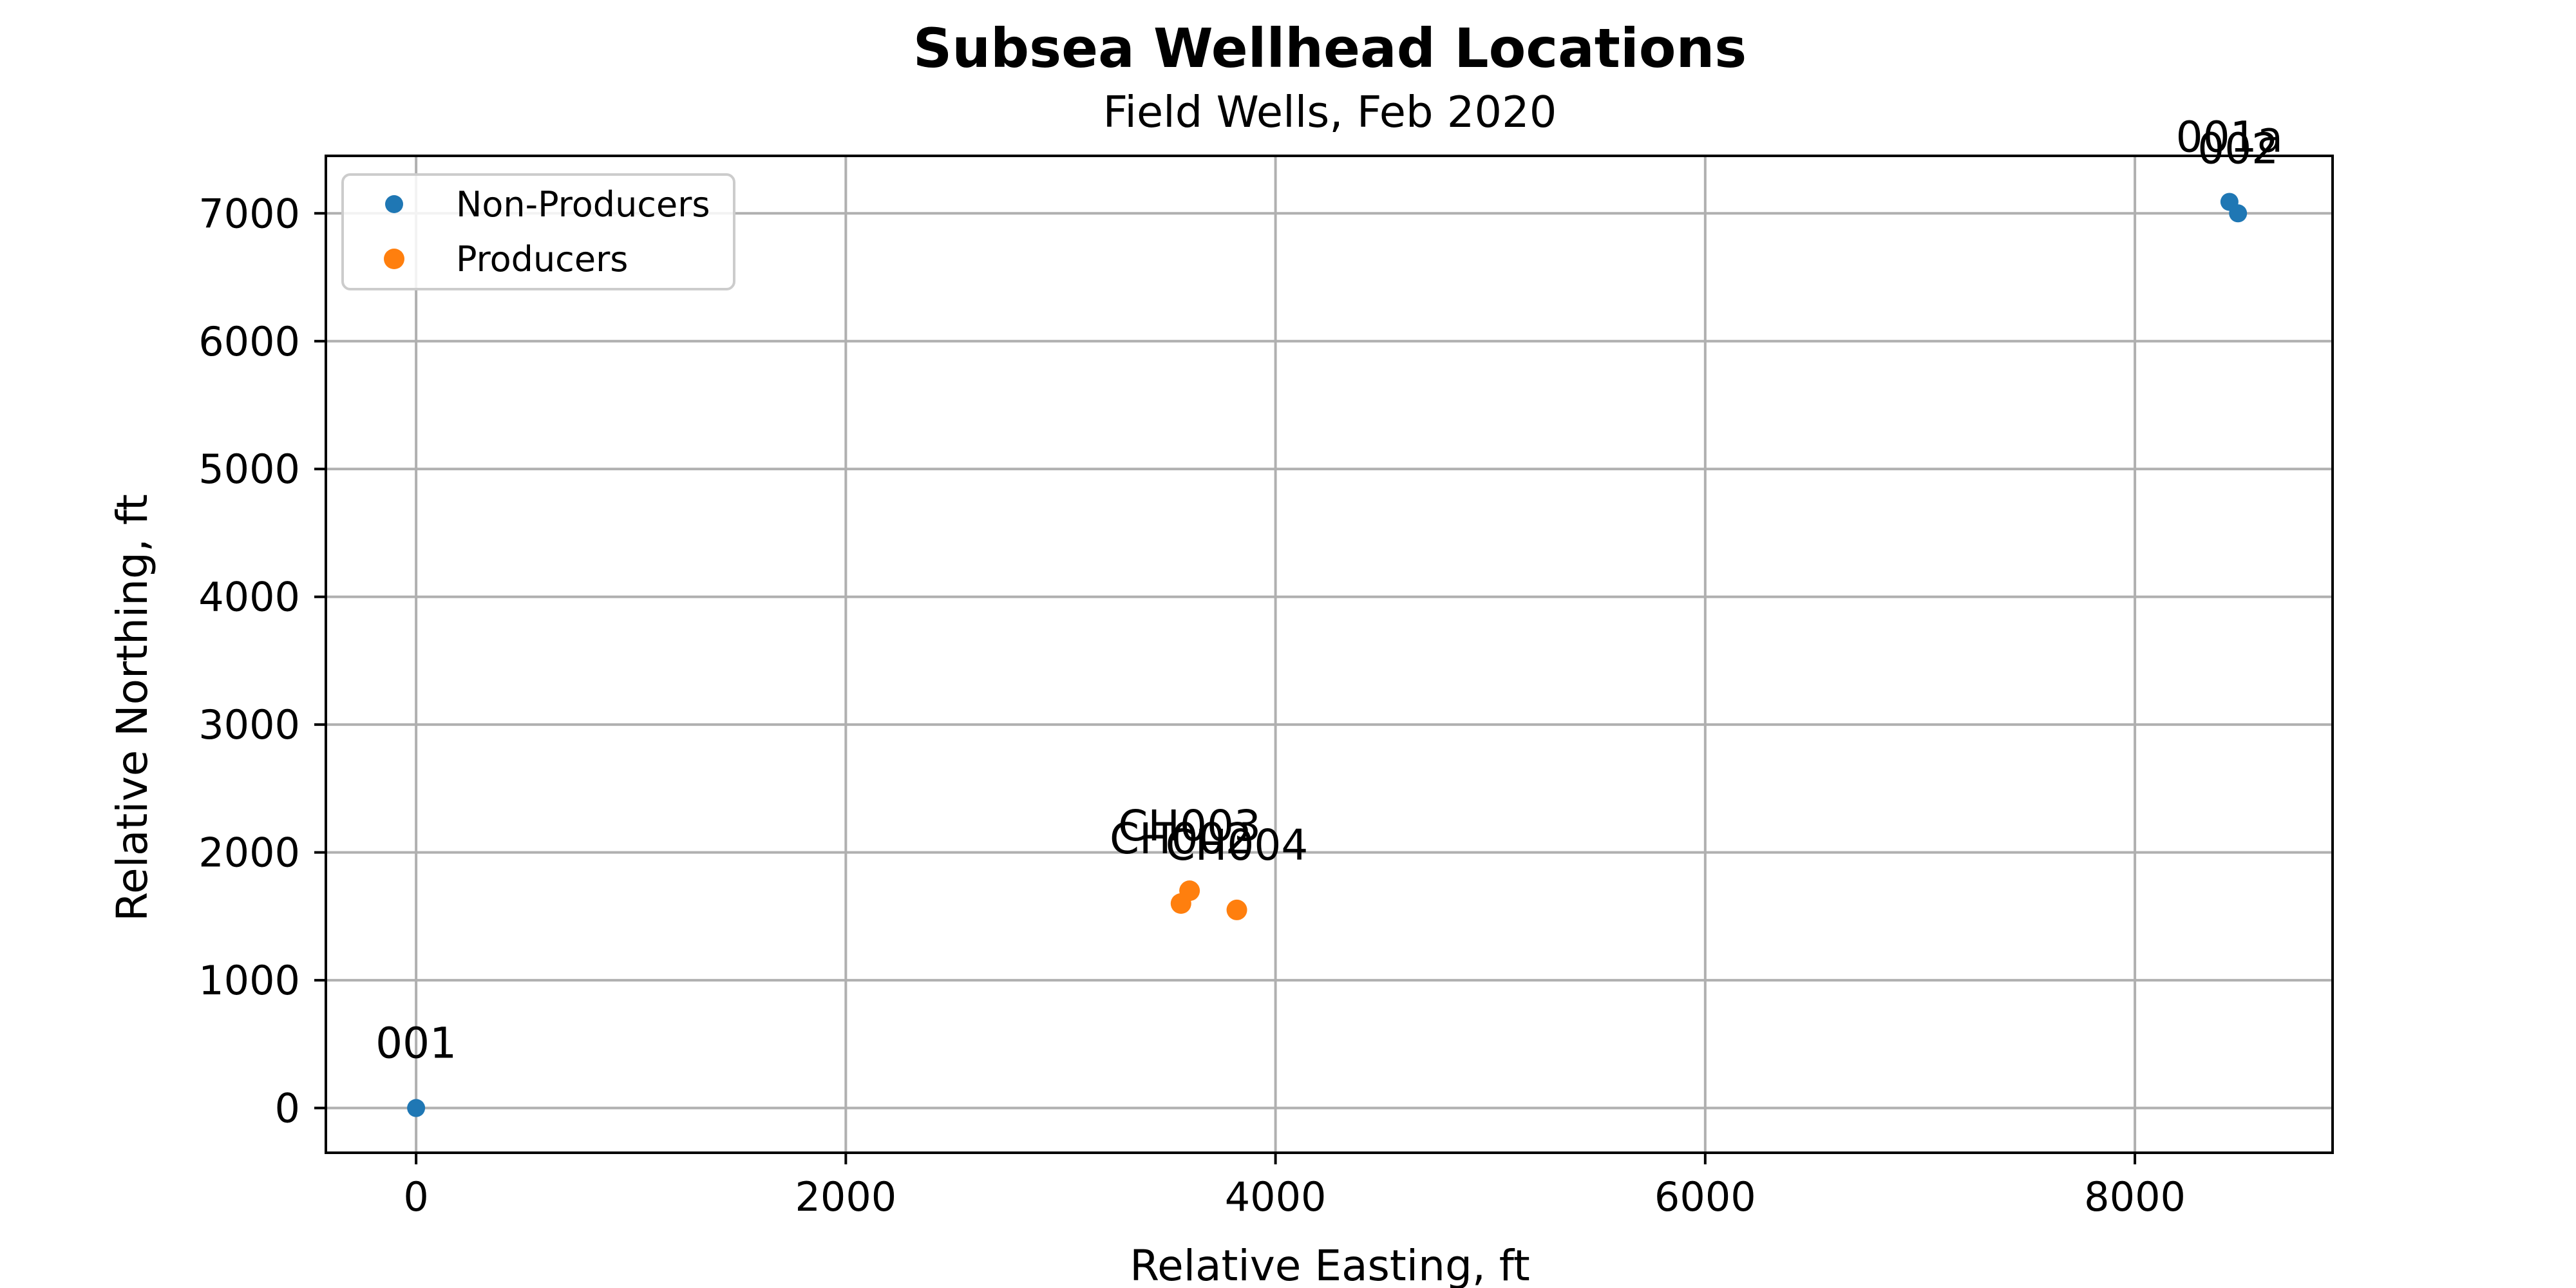 This screenshot has height=1288, width=2576. I want to click on x-tick-label: 8000, so click(2135, 1196).